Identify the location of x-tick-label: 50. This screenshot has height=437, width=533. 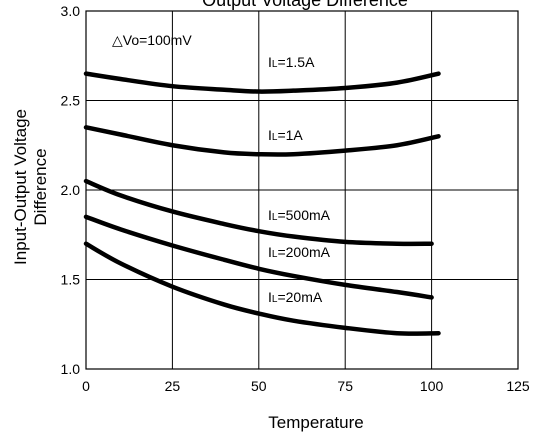
(259, 386).